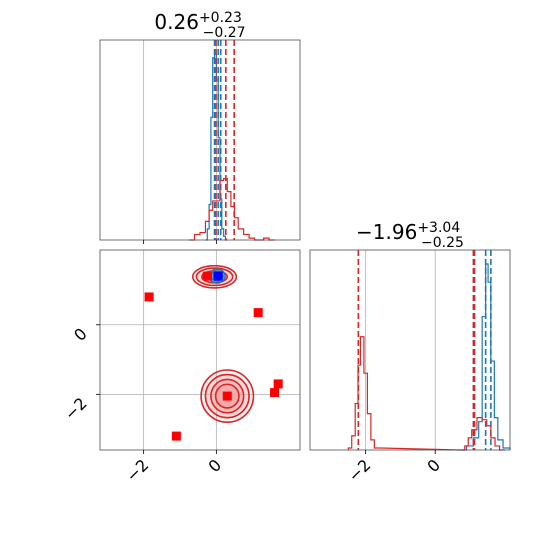 The width and height of the screenshot is (550, 550). Describe the element at coordinates (433, 465) in the screenshot. I see `marginal2-xtick-label: 0` at that location.